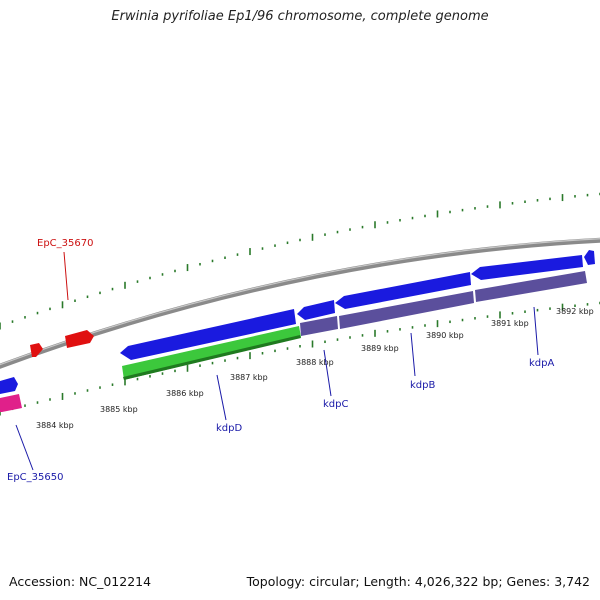 This screenshot has height=600, width=600. Describe the element at coordinates (229, 428) in the screenshot. I see `gene-label-kdpd: kdpD` at that location.